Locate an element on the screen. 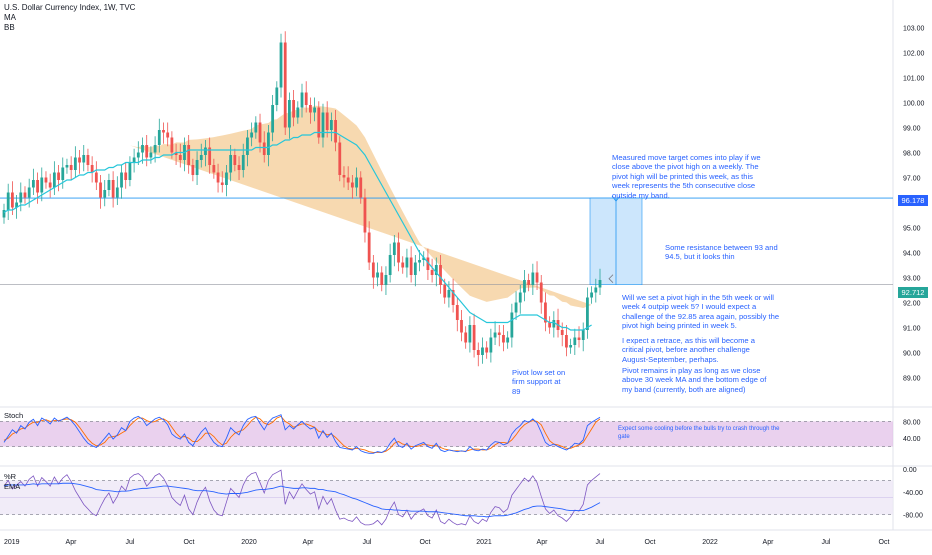  y-tick-label: 90.00 is located at coordinates (912, 354).